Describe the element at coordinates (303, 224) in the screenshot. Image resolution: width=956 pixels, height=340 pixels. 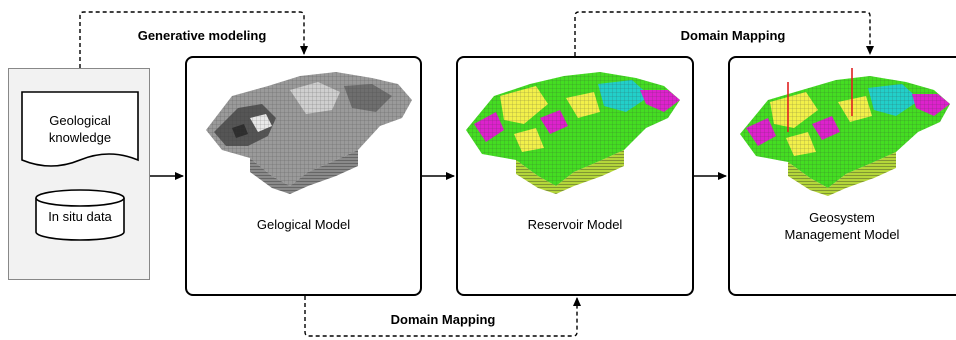
I see `geological-model-label: Gelogical Model` at that location.